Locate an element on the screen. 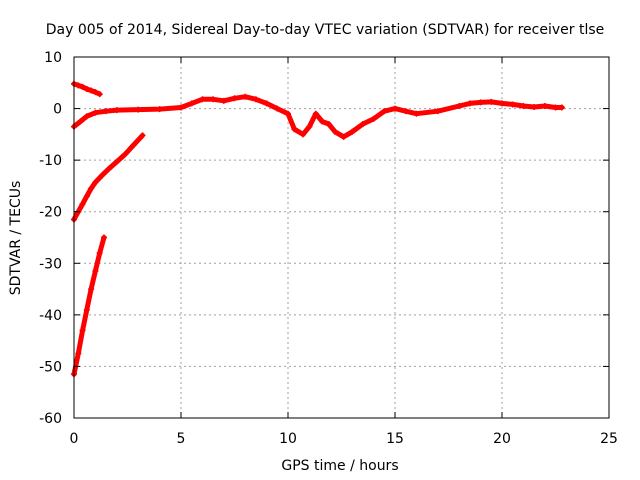 The width and height of the screenshot is (640, 480). series-rising-segment is located at coordinates (108, 177).